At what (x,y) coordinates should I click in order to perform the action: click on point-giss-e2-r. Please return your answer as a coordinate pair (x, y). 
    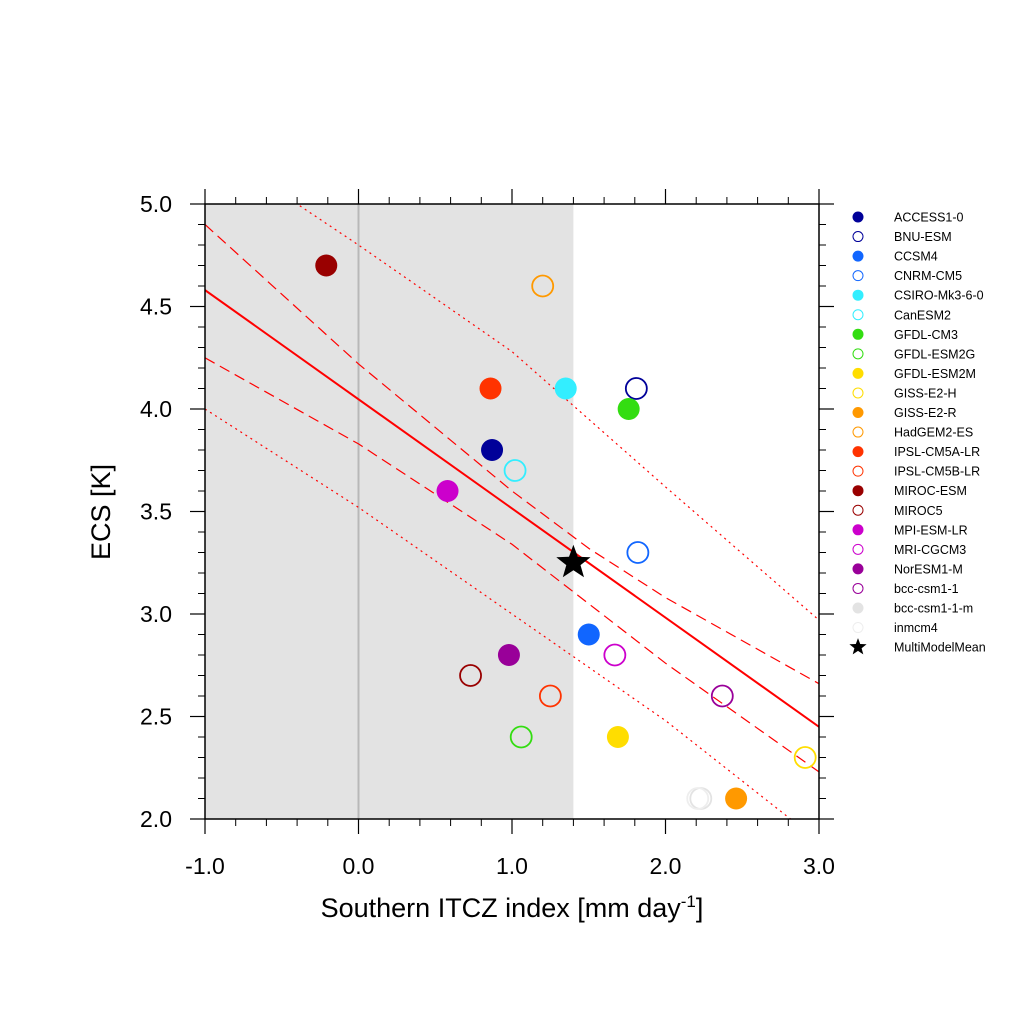
    Looking at the image, I should click on (736, 798).